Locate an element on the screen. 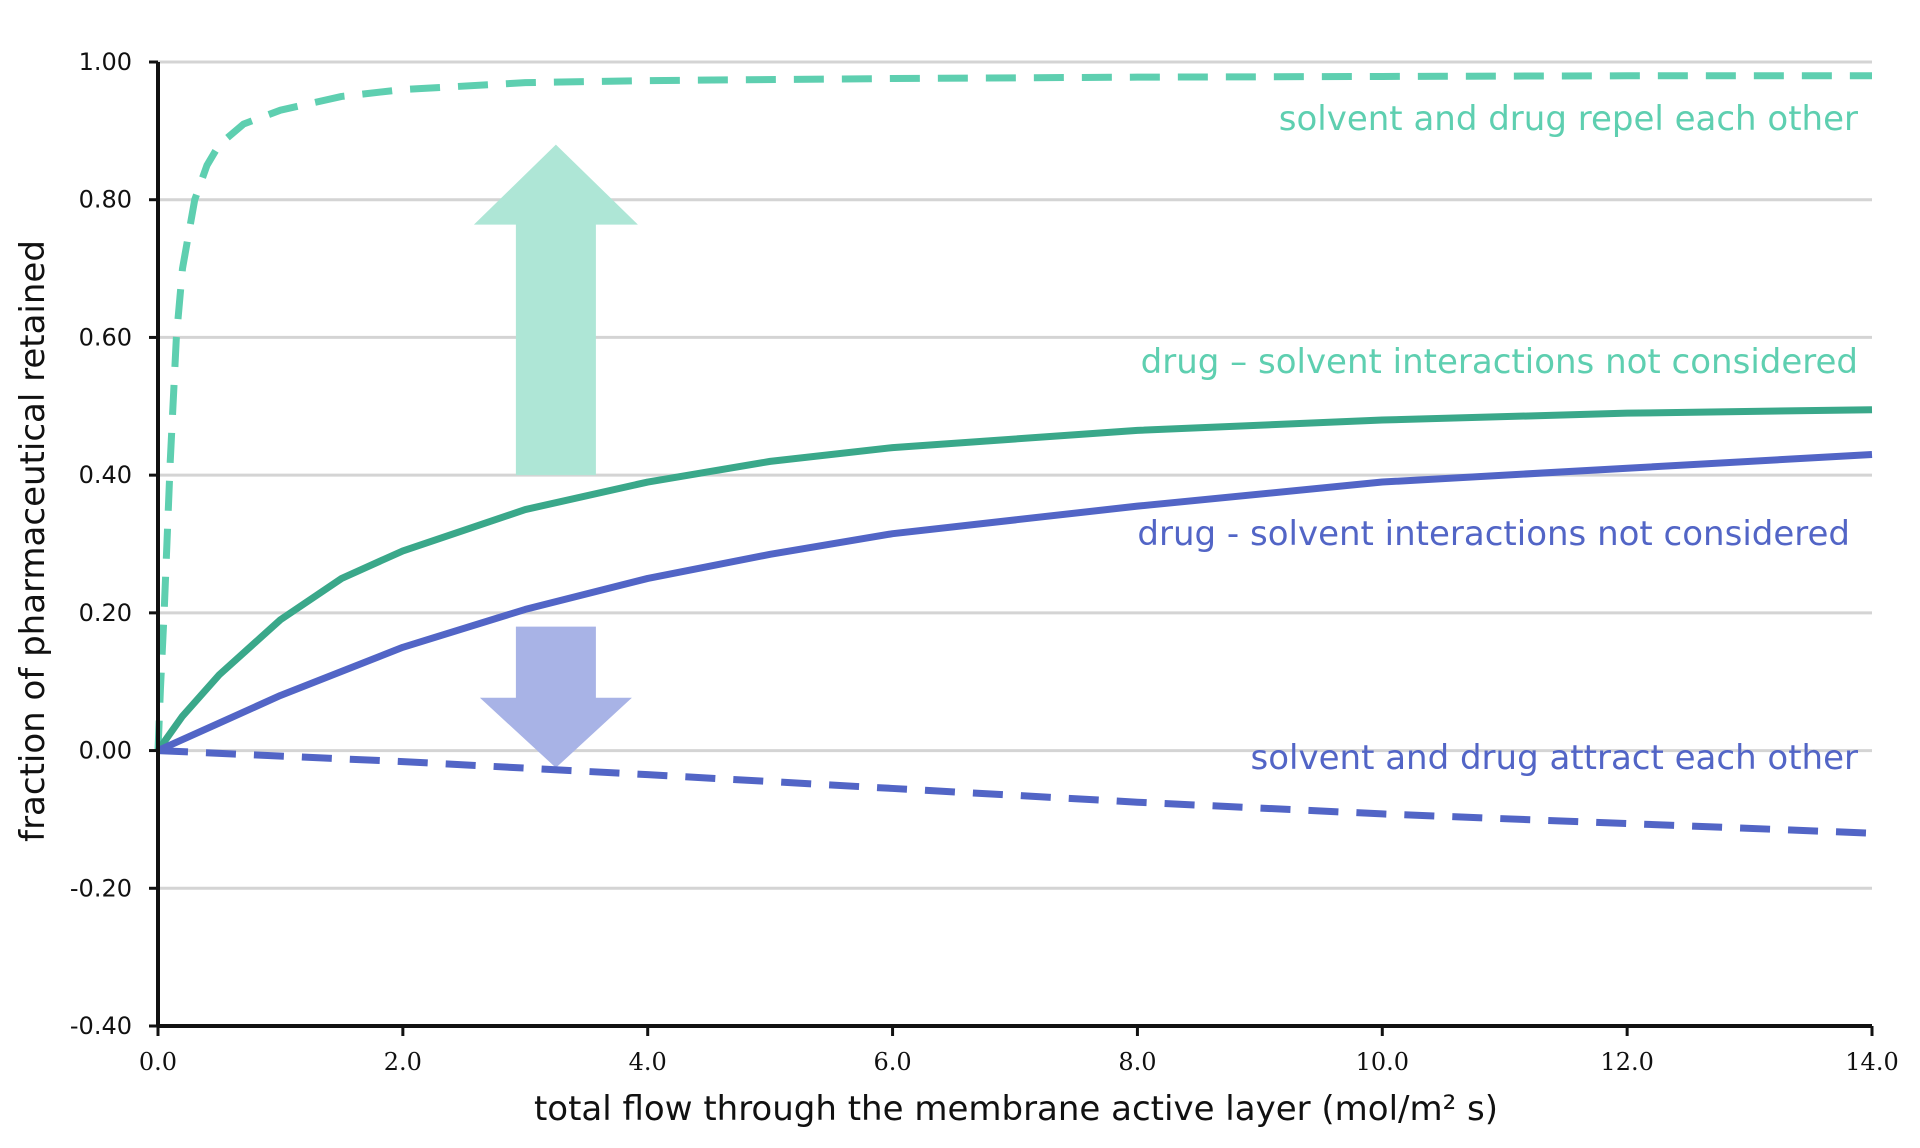  y-tick-label: 1.00 is located at coordinates (105, 62).